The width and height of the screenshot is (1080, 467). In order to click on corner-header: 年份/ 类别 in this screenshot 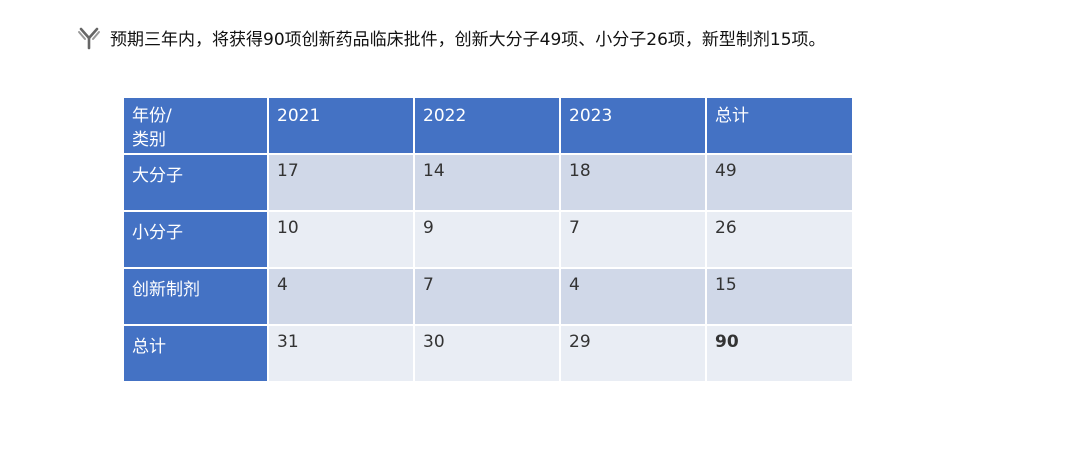, I will do `click(195, 125)`.